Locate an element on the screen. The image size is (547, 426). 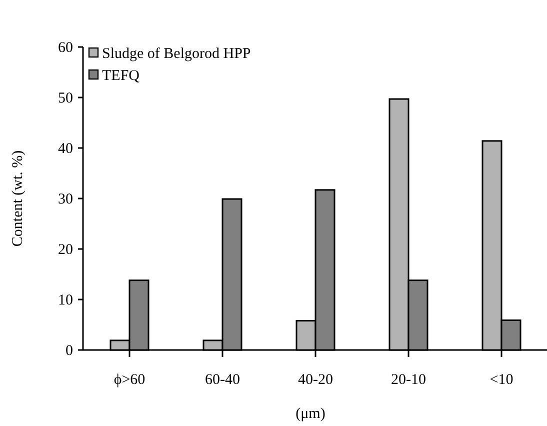
x-tick-label: ϕ>60 is located at coordinates (130, 380).